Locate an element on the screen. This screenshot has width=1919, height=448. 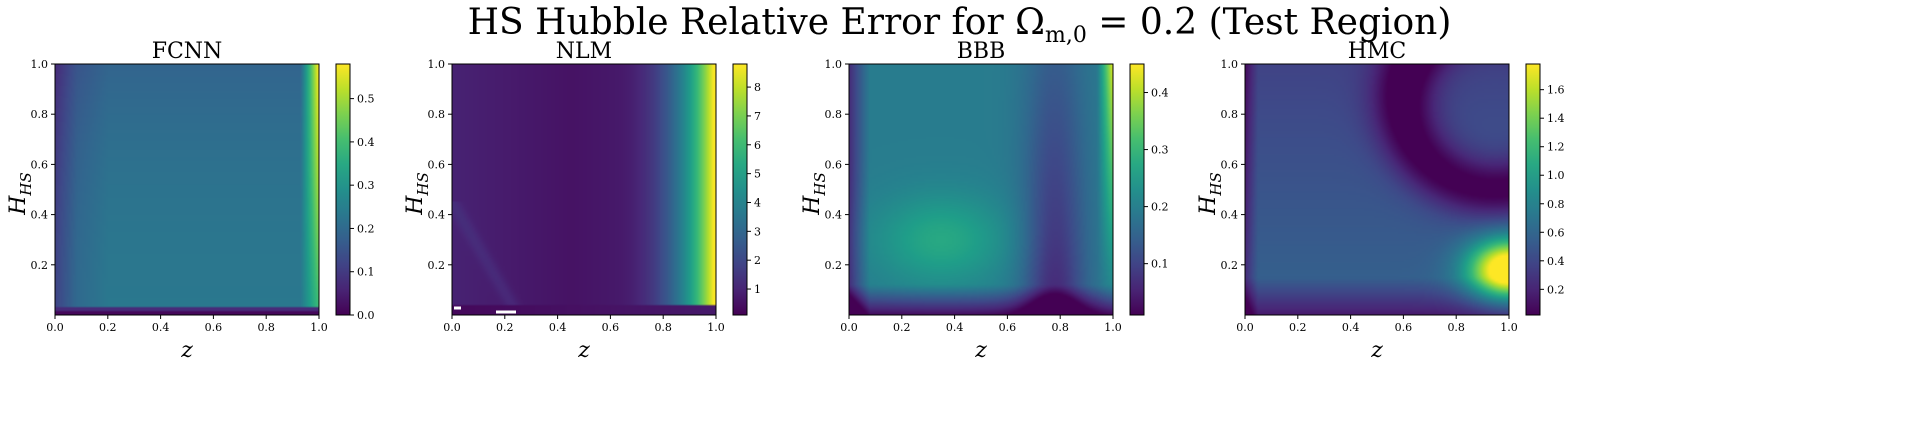
colorbar-tick-label: 1.6 is located at coordinates (1556, 90).